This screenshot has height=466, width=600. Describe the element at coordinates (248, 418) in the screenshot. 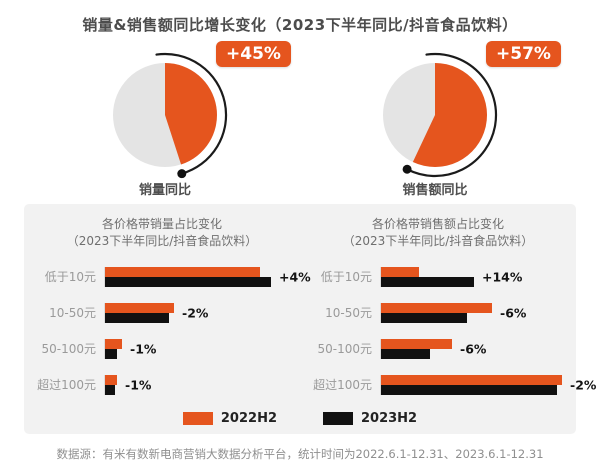

I see `legend-label-2022h2: 2022H2` at that location.